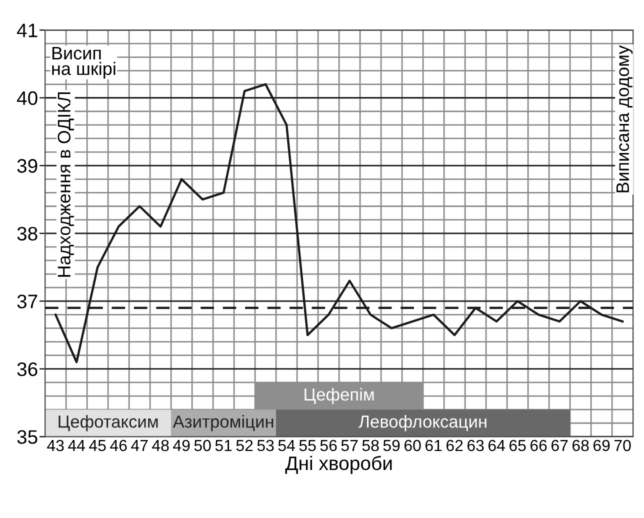 The height and width of the screenshot is (518, 644). Describe the element at coordinates (624, 118) in the screenshot. I see `annotation: Виписана додому` at that location.